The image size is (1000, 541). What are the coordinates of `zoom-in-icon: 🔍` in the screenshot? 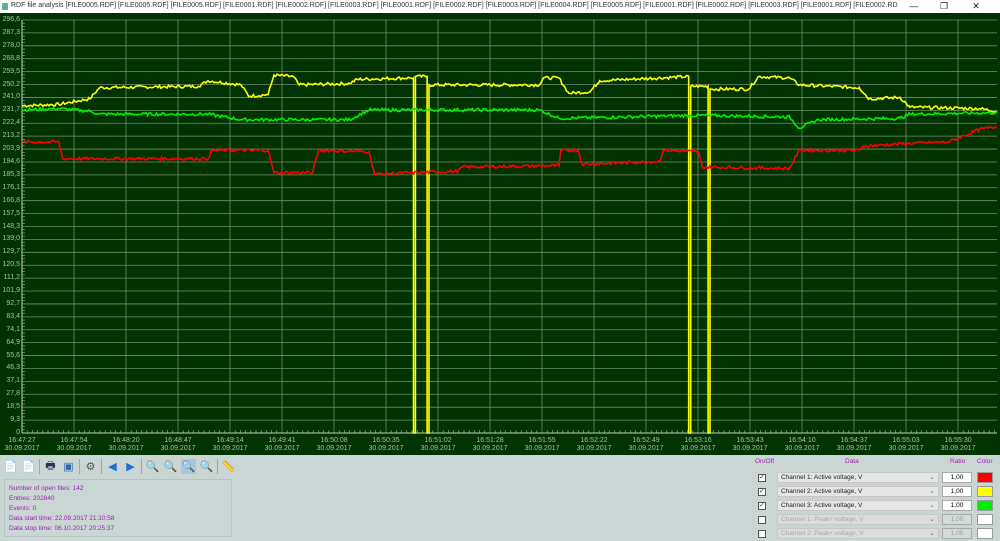 It's located at (152, 467).